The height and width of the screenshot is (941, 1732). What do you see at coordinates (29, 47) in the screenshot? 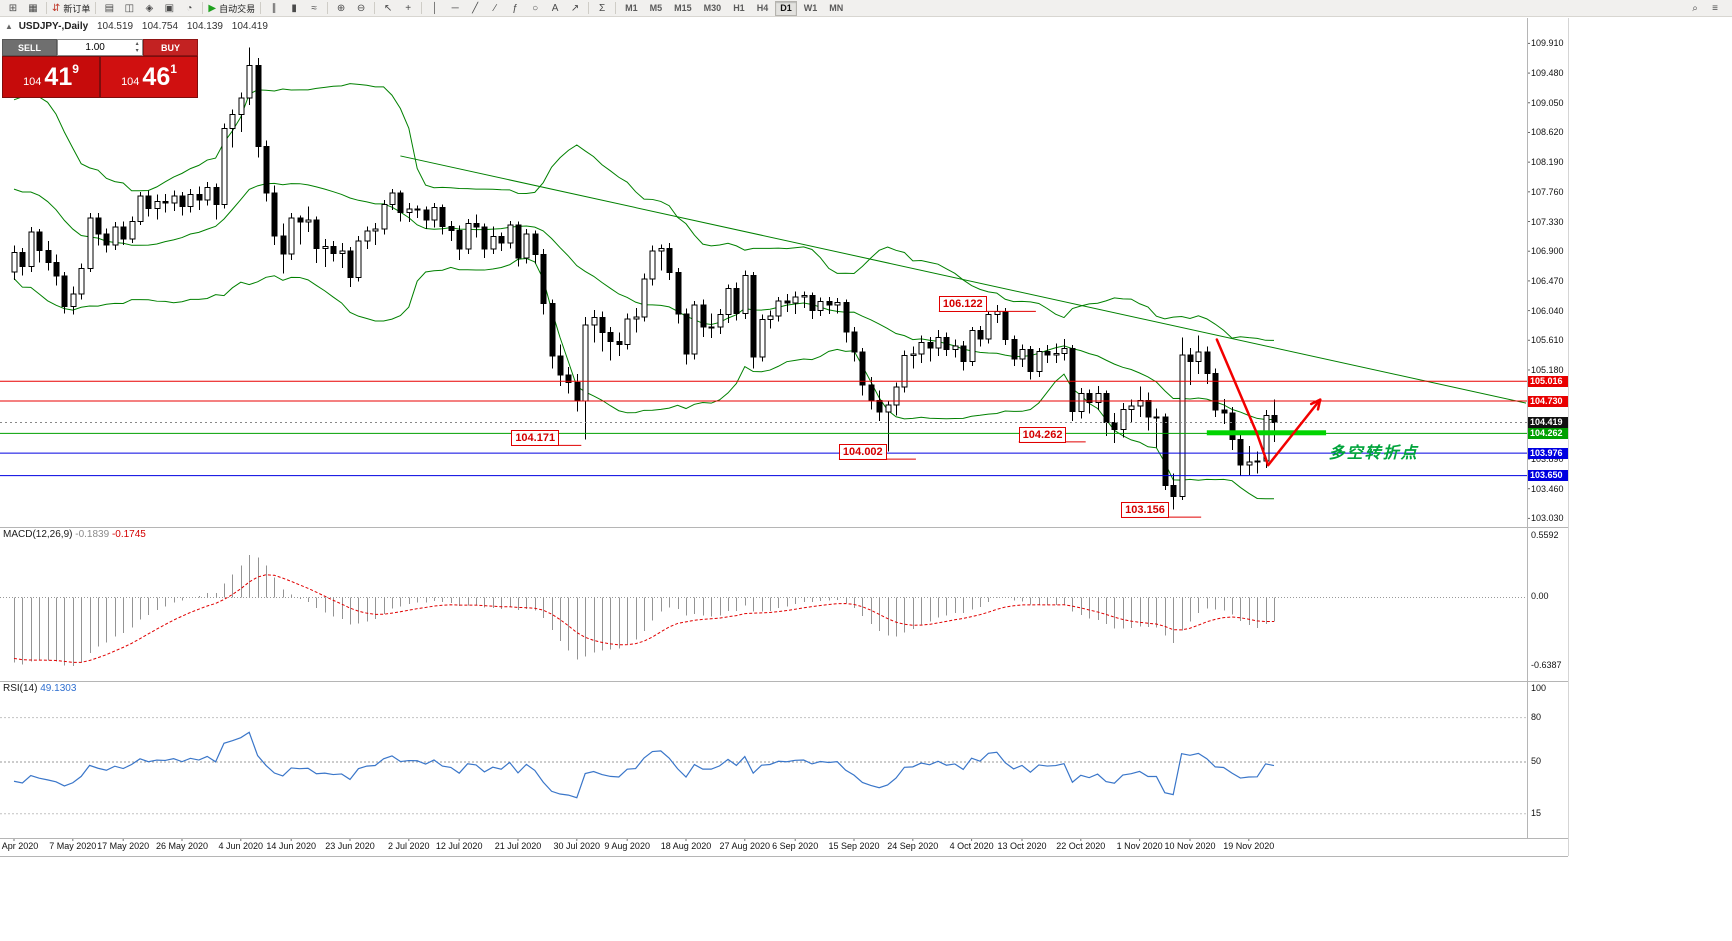
I see `sell-button: SELL` at bounding box center [29, 47].